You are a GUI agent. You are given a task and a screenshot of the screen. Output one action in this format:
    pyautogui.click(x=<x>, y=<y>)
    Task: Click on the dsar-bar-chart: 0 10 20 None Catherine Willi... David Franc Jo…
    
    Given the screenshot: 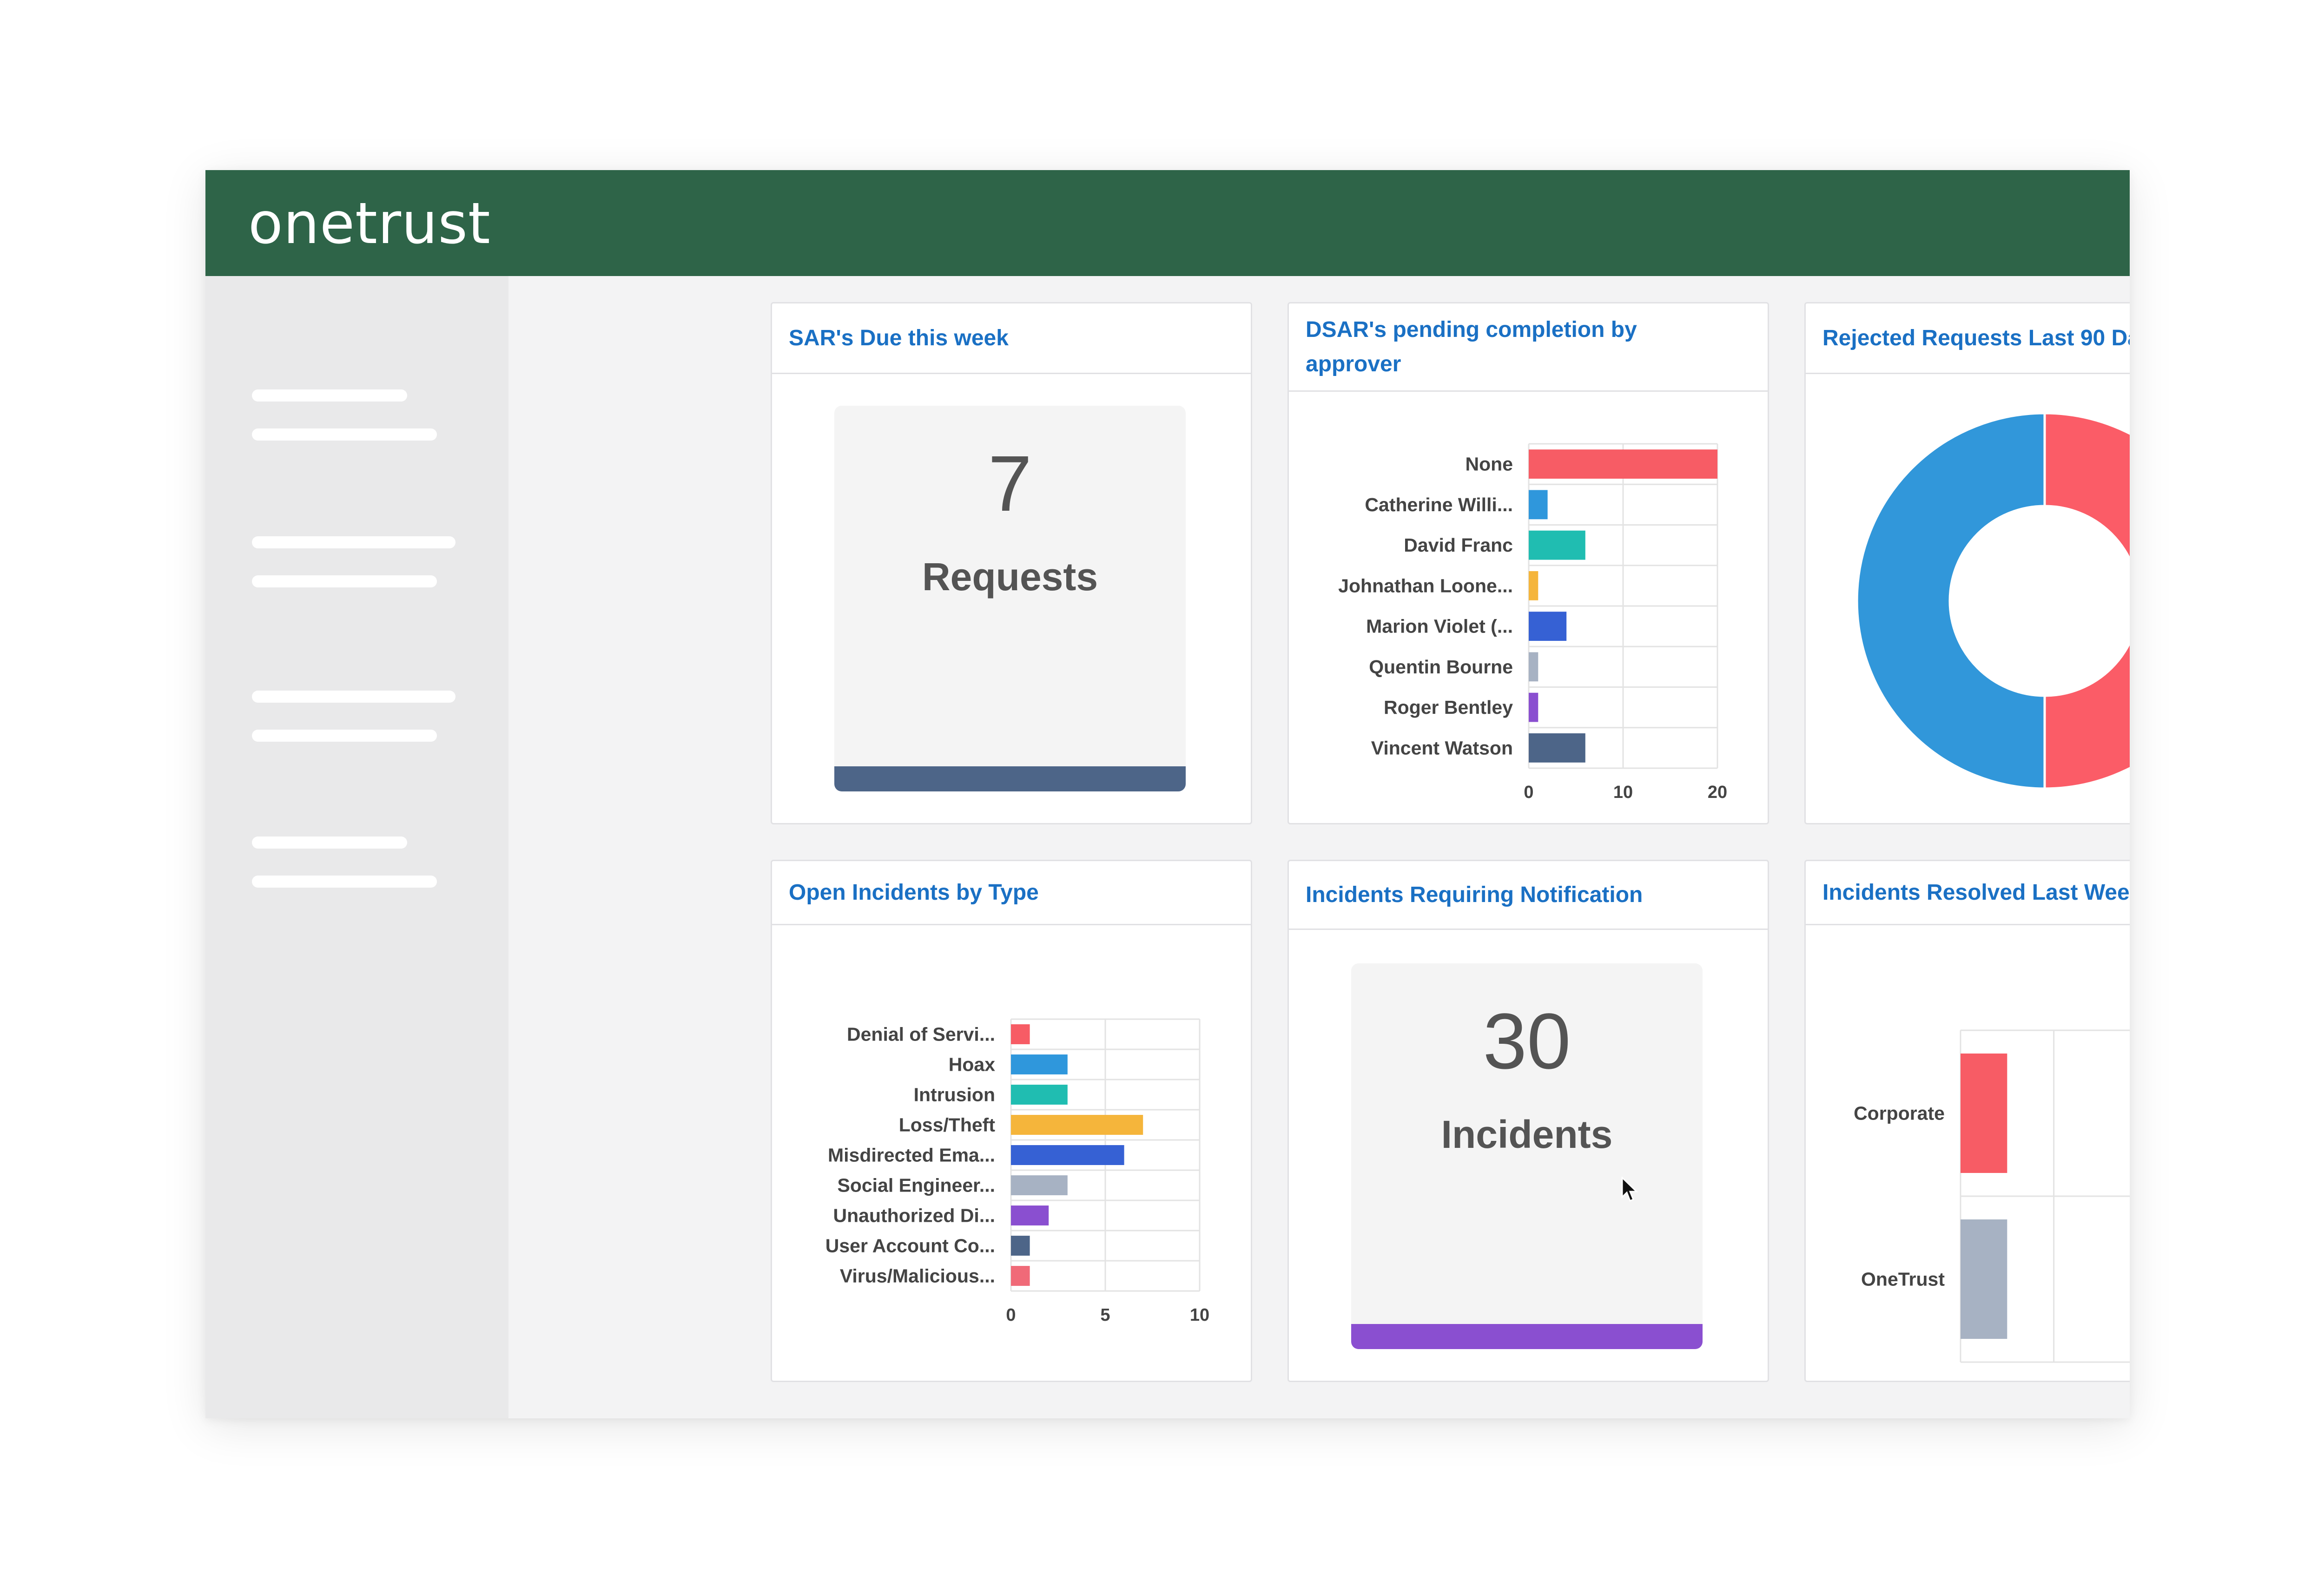 What is the action you would take?
    pyautogui.click(x=1532, y=622)
    